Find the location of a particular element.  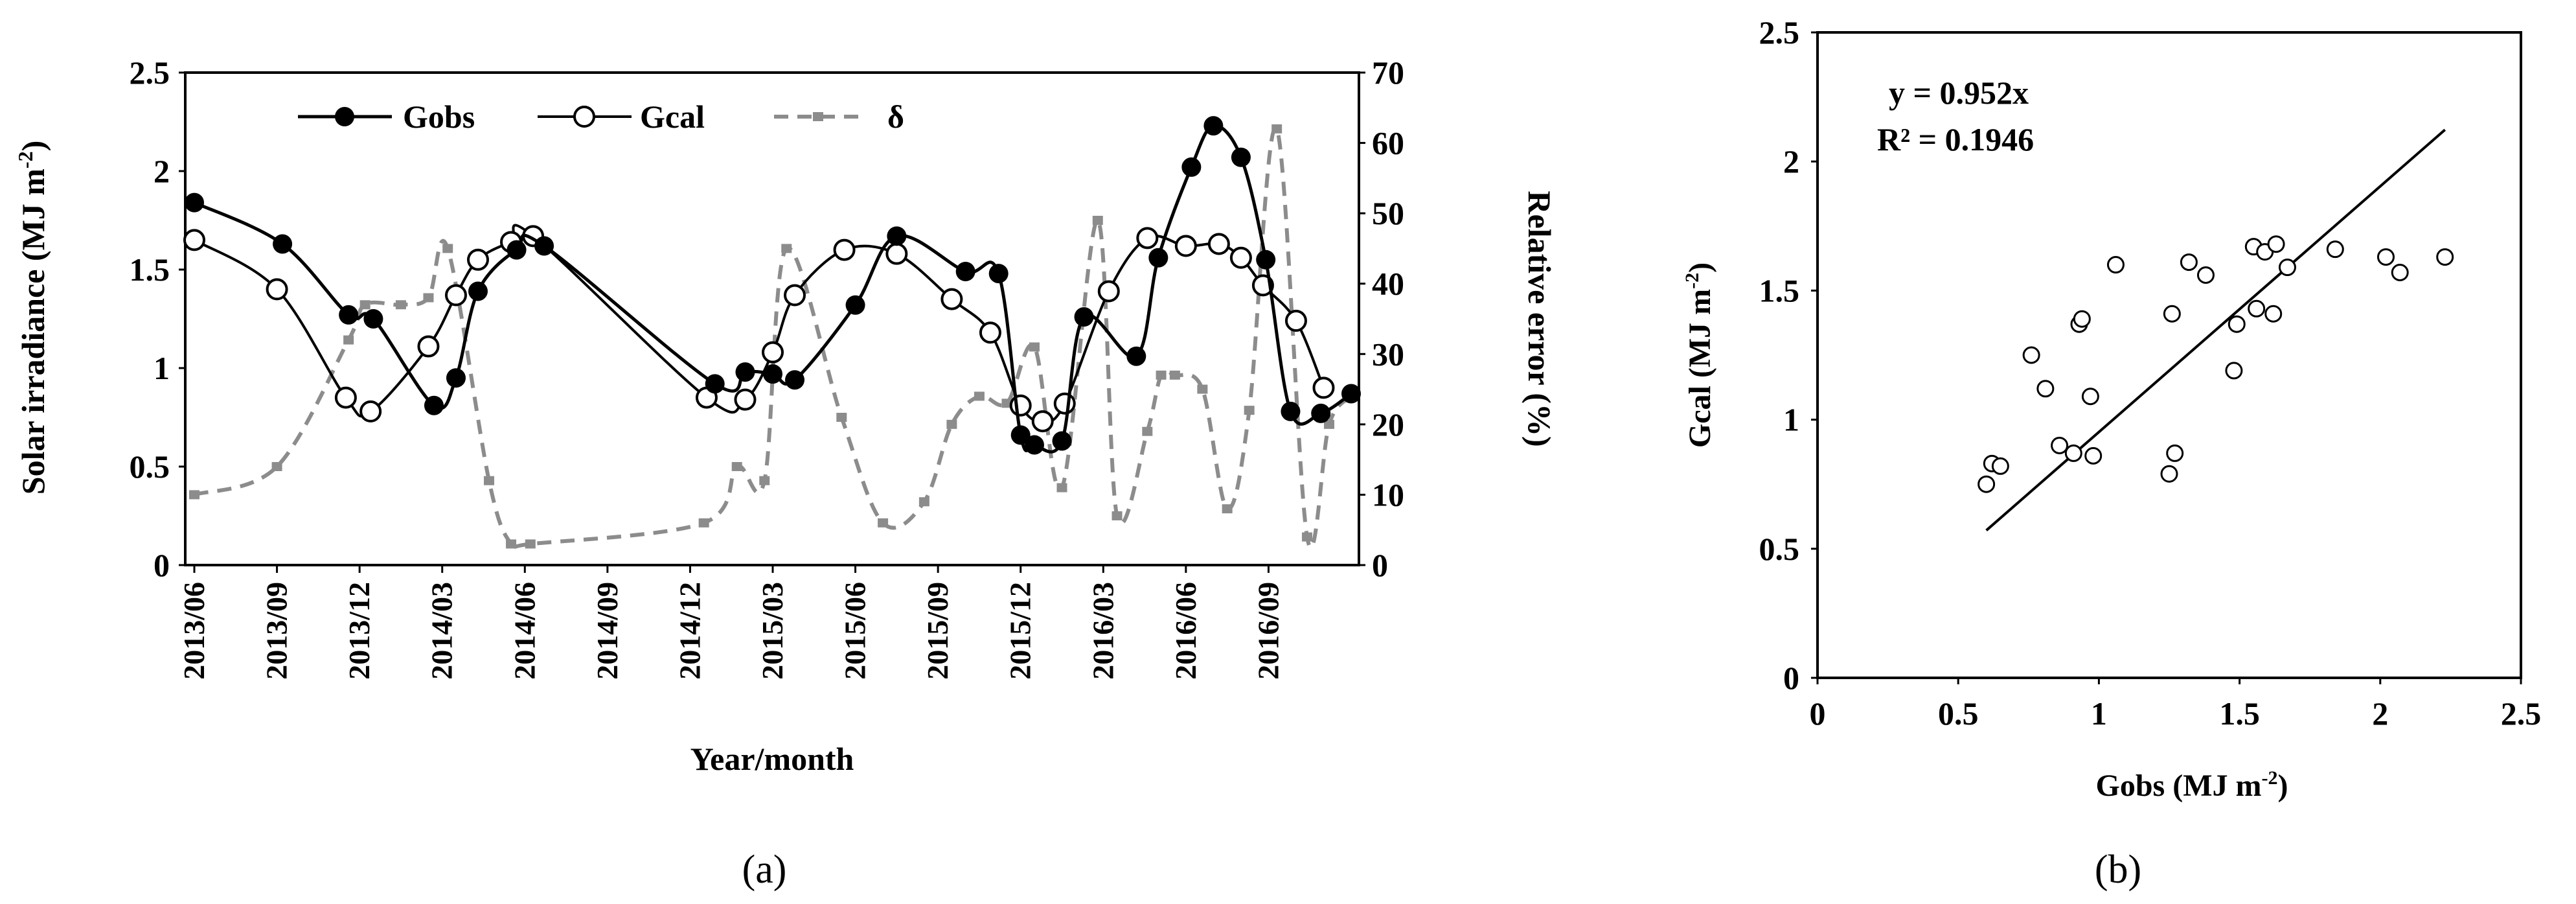

panel-a-left-tick-label: 1 is located at coordinates (162, 368).